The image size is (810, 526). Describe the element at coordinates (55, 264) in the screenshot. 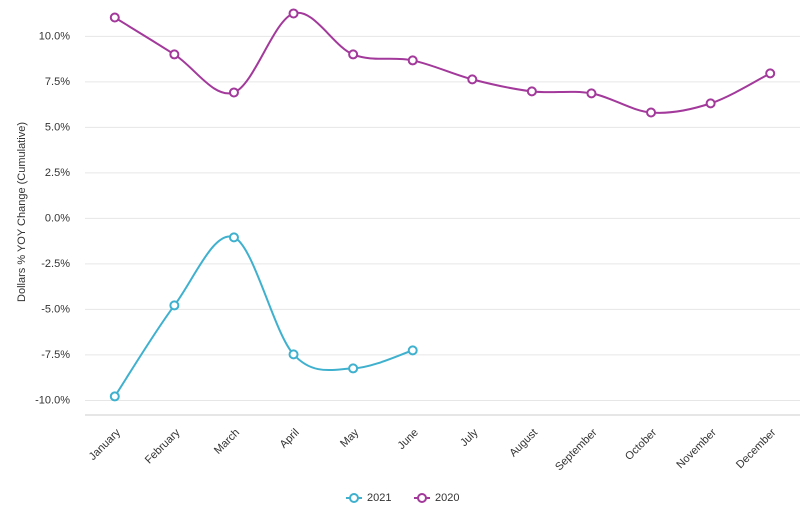

I see `y-tick-label: -2.5%` at that location.